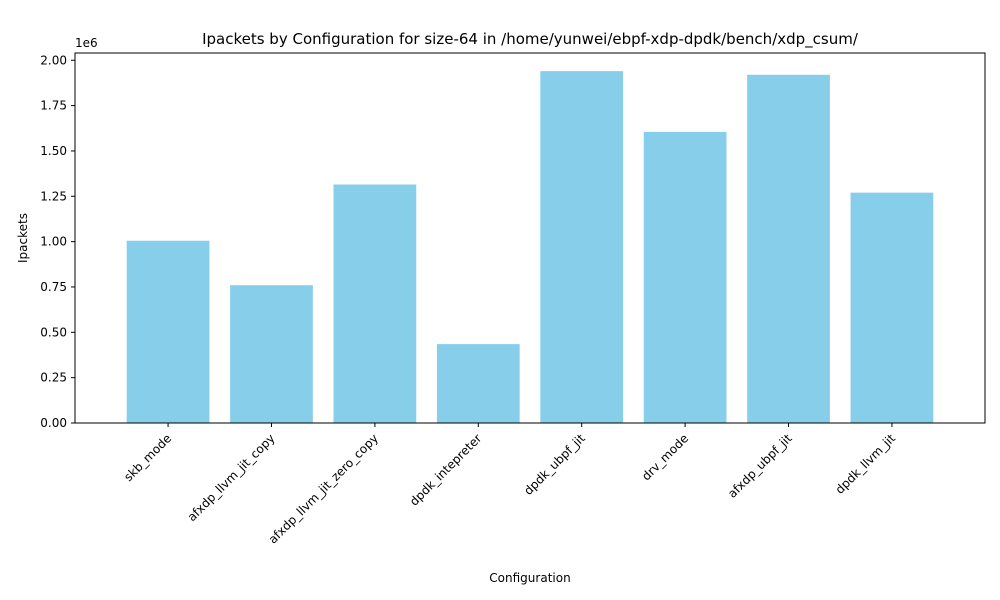 The width and height of the screenshot is (1000, 600). I want to click on y-tick-label: 1.00, so click(53, 242).